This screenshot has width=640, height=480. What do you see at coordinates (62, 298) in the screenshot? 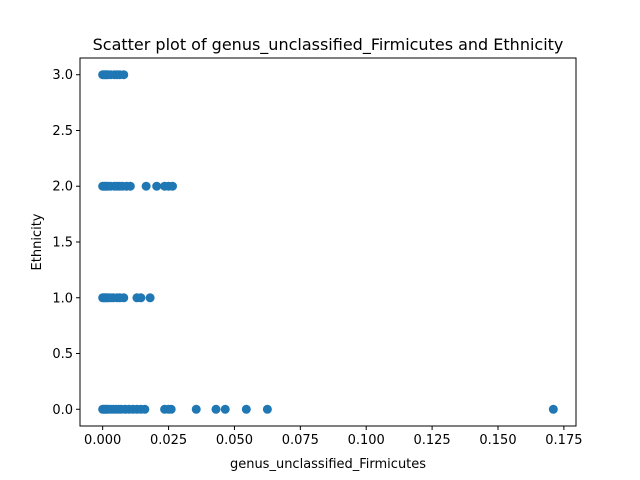
I see `y-tick-label: 1.0` at bounding box center [62, 298].